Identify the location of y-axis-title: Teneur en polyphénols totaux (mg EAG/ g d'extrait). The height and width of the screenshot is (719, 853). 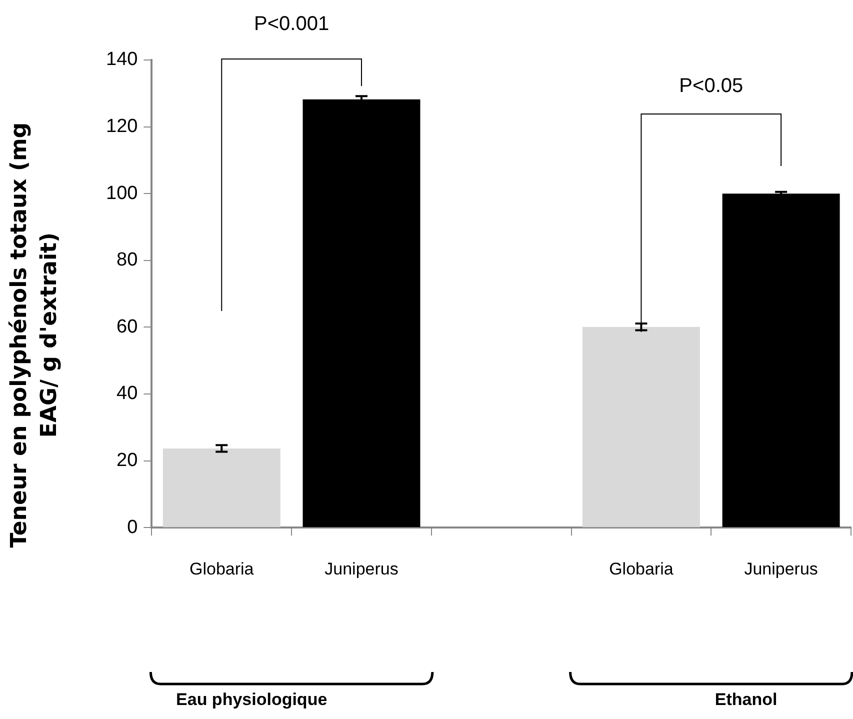
(34, 335).